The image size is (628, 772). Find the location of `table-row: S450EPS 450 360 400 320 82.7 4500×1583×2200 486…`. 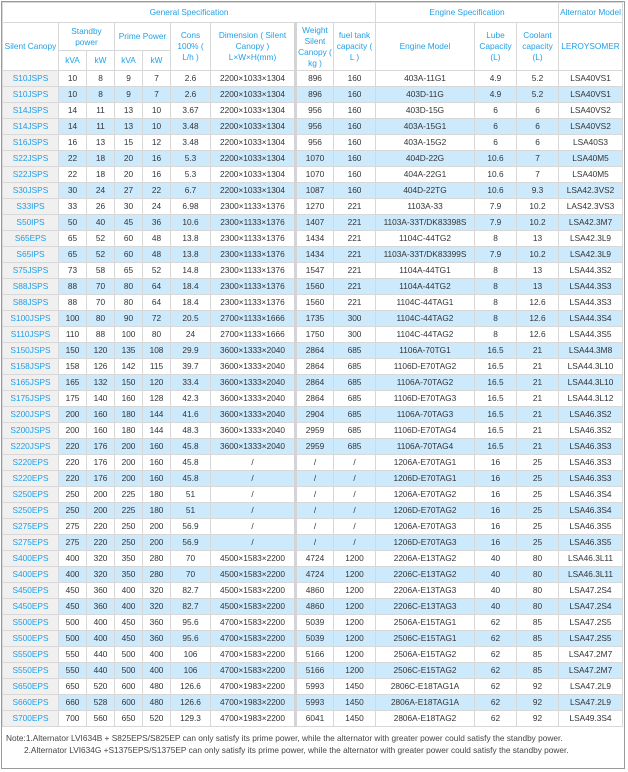

table-row: S450EPS 450 360 400 320 82.7 4500×1583×2200 486… is located at coordinates (313, 606).